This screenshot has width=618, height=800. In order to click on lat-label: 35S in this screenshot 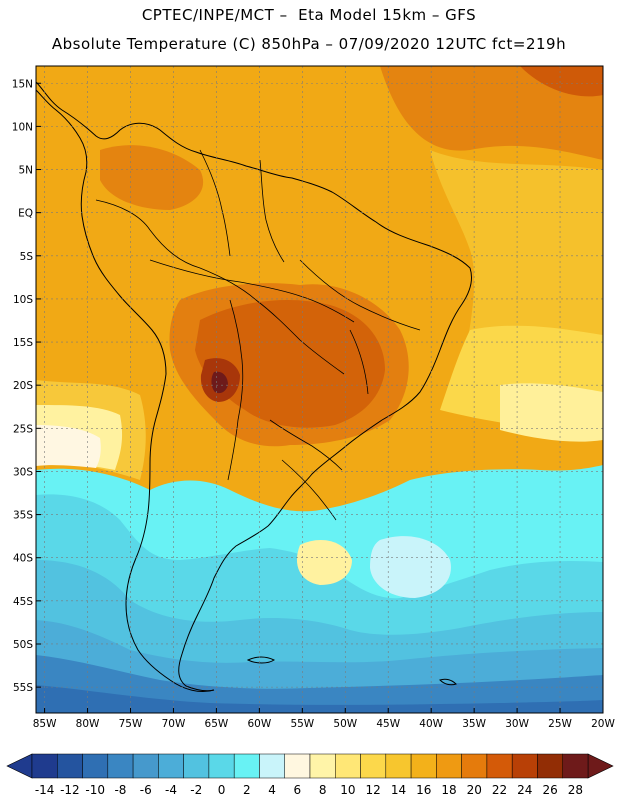, I will do `click(23, 516)`.